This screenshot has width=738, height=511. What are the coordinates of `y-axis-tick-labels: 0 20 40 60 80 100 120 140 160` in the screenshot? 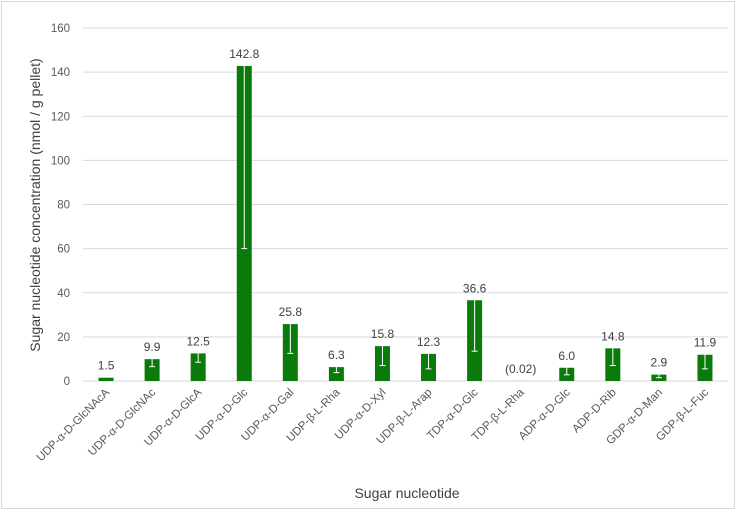 It's located at (60, 205).